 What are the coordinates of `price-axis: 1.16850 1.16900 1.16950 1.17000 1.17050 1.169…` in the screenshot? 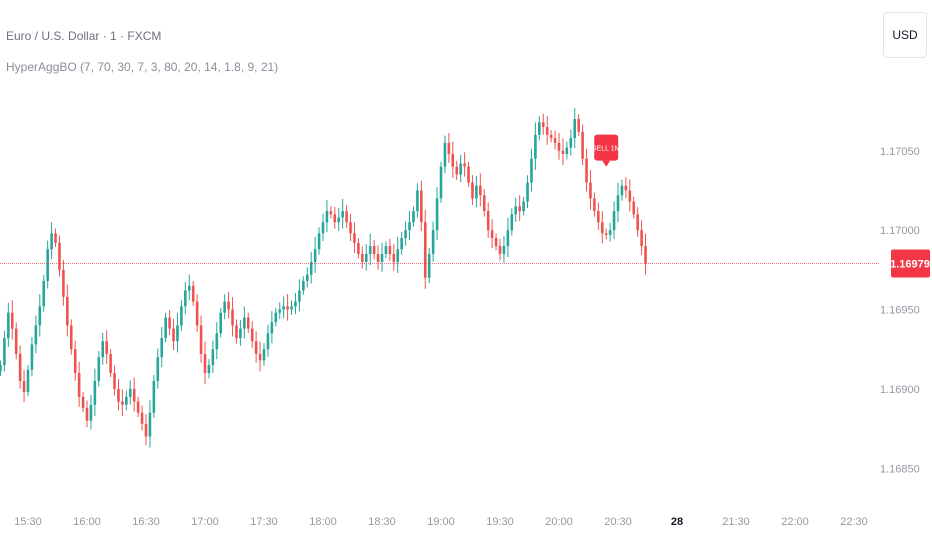 It's located at (905, 310).